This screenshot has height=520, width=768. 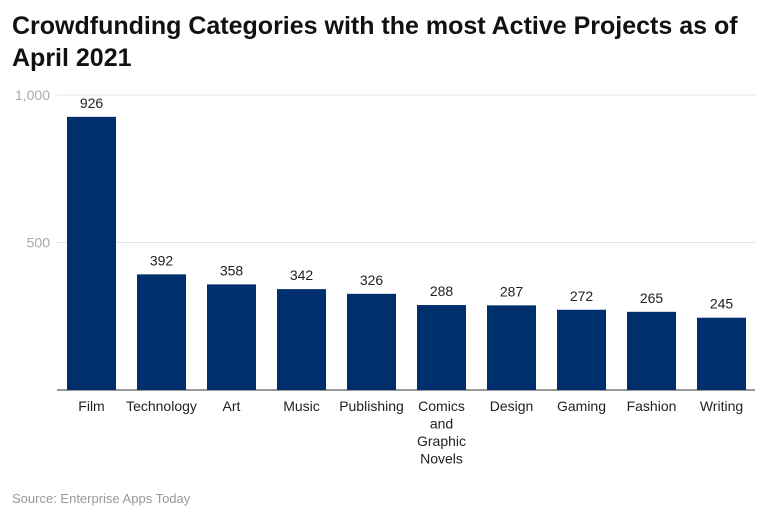 What do you see at coordinates (721, 406) in the screenshot?
I see `x-tick-label: Writing` at bounding box center [721, 406].